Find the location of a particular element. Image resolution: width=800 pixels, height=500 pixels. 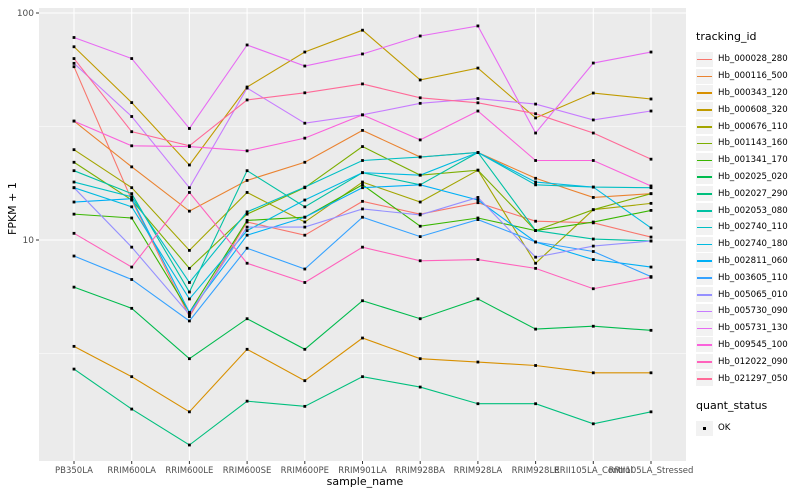

legend-item-label: Hb_002053_080 is located at coordinates (753, 210).